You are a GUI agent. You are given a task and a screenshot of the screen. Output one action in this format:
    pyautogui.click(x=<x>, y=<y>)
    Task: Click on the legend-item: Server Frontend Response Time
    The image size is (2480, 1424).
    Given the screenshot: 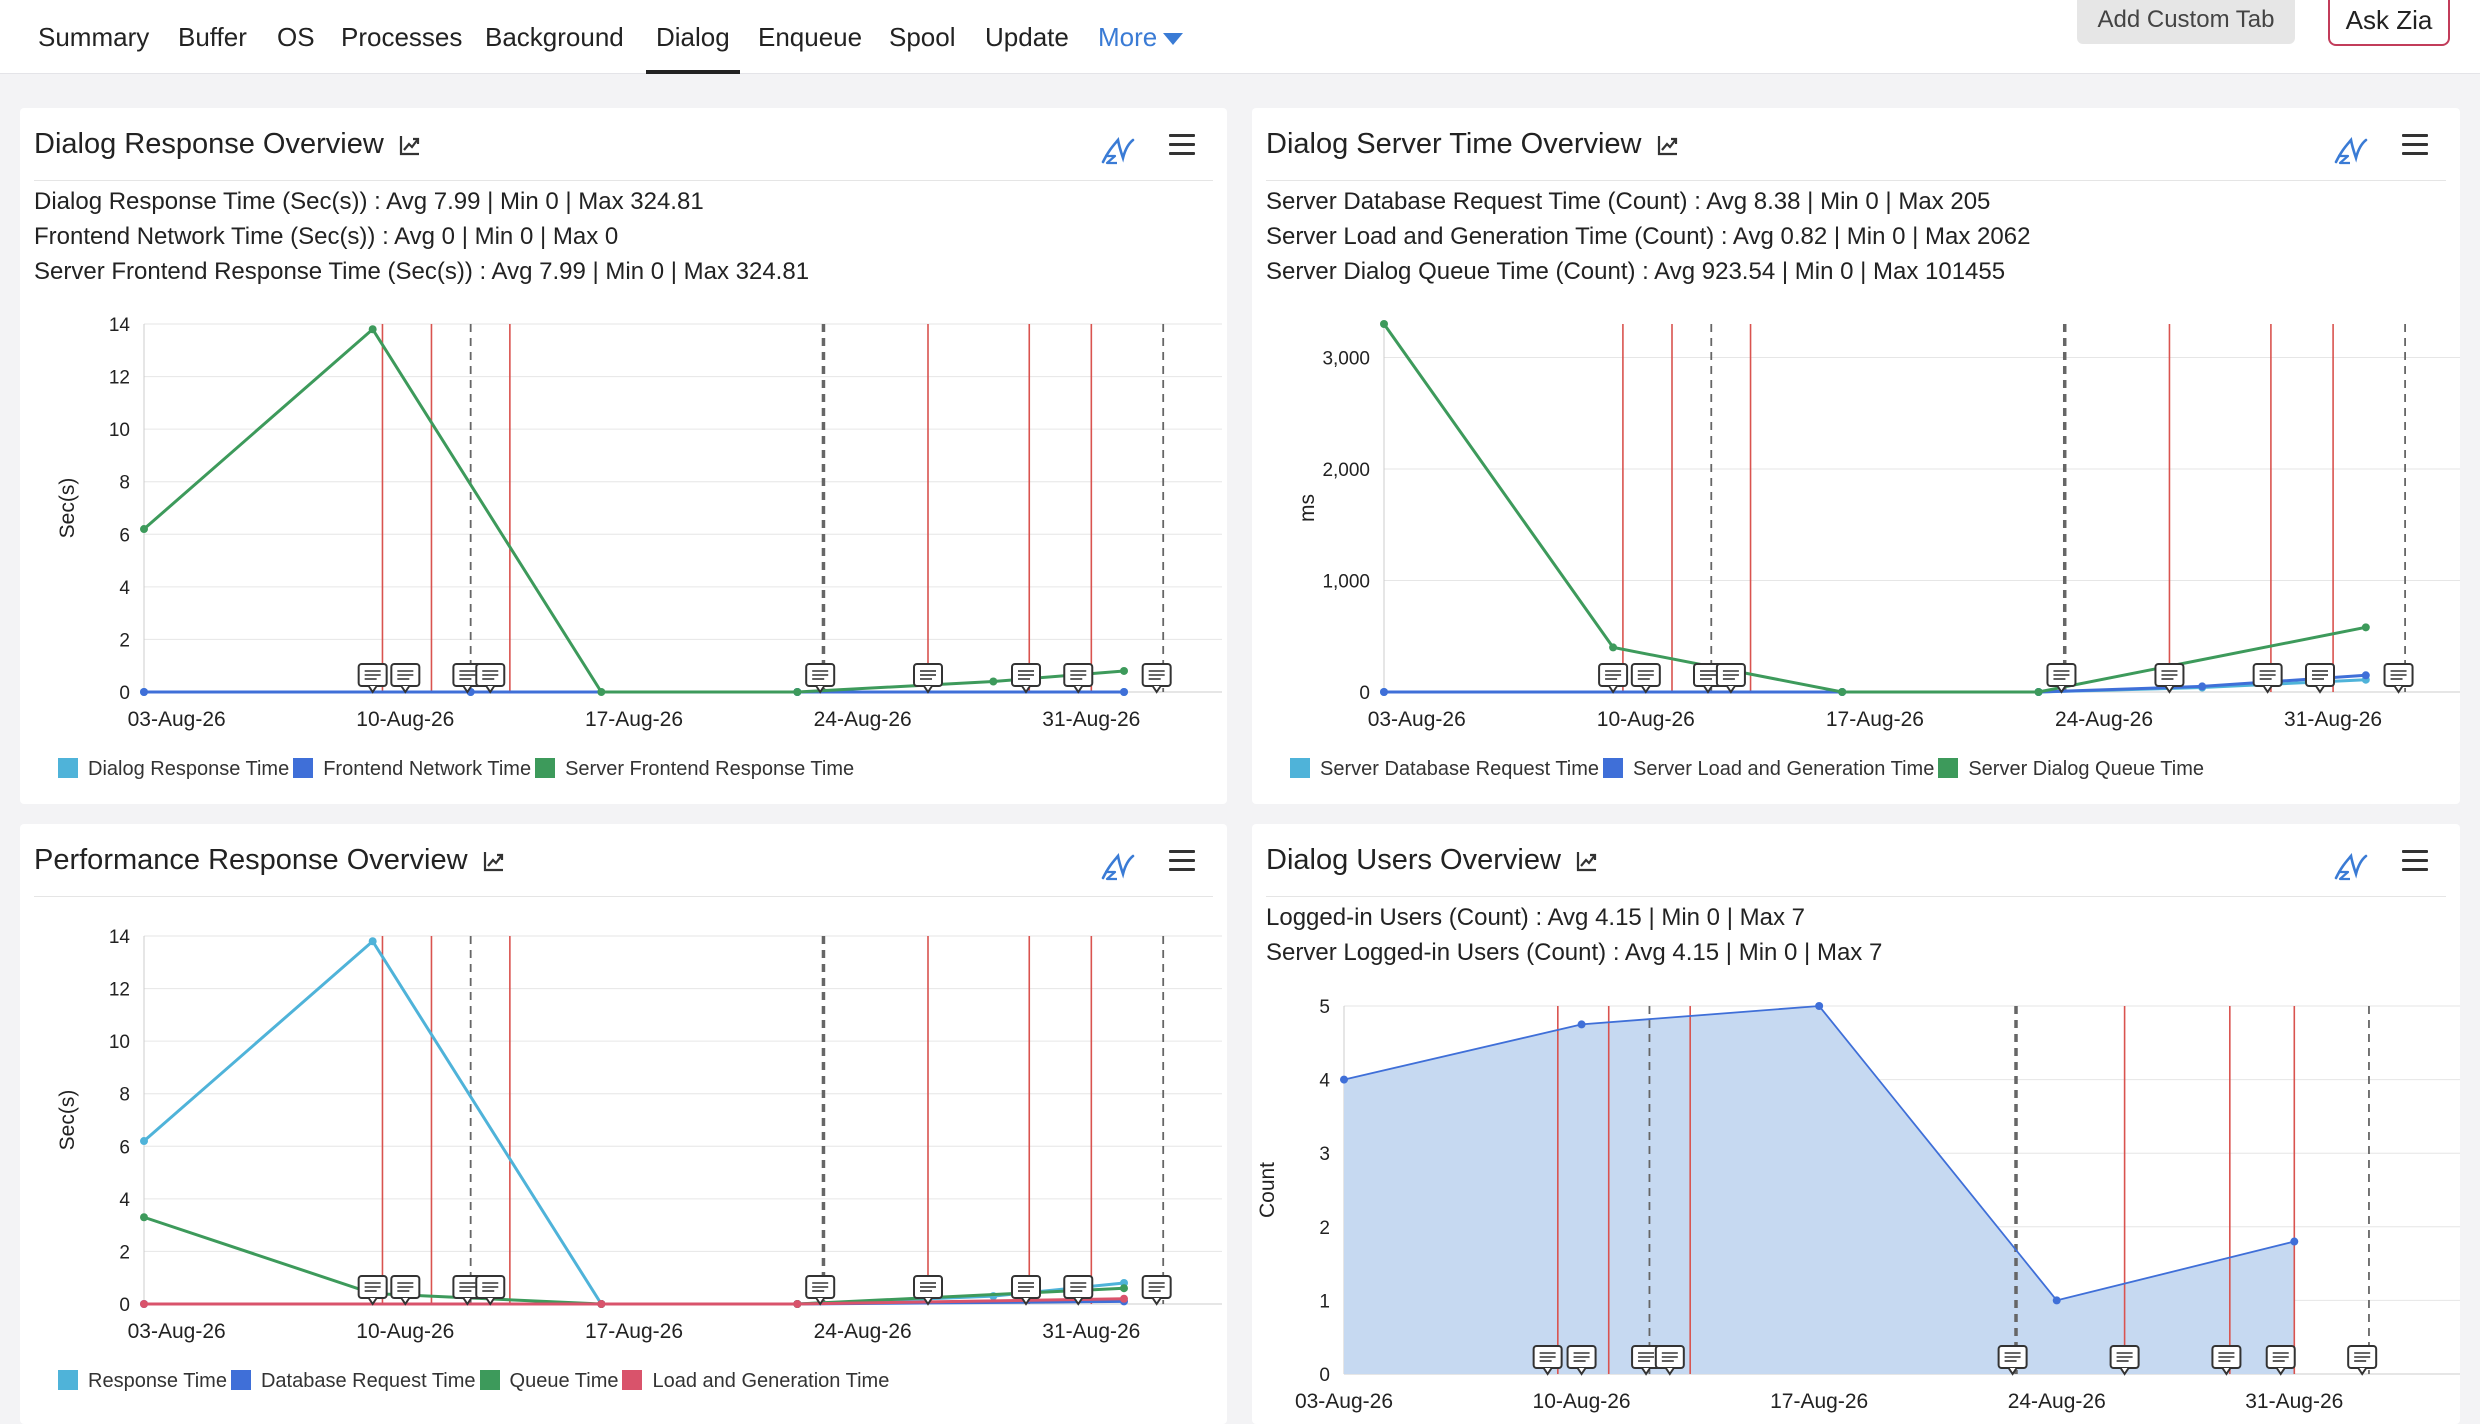 What is the action you would take?
    pyautogui.click(x=694, y=769)
    